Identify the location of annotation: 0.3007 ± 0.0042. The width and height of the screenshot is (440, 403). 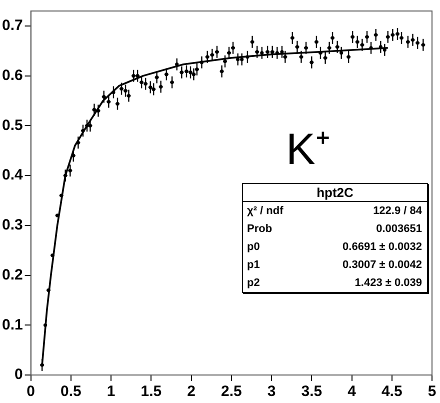
(382, 265).